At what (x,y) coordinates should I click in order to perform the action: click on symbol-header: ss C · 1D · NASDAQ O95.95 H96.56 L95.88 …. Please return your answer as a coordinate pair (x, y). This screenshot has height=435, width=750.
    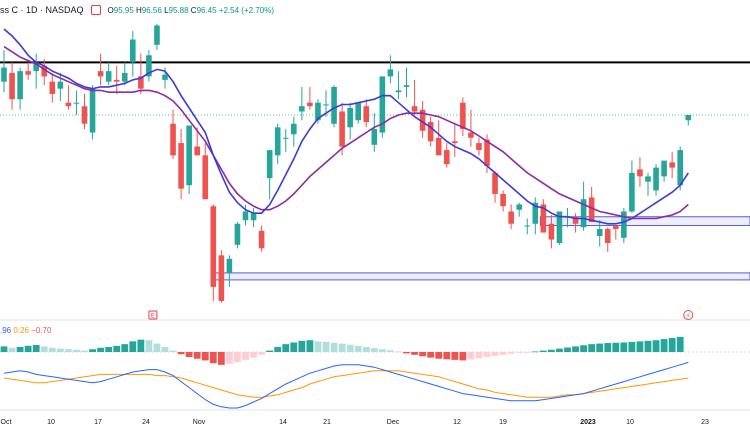
    Looking at the image, I should click on (137, 10).